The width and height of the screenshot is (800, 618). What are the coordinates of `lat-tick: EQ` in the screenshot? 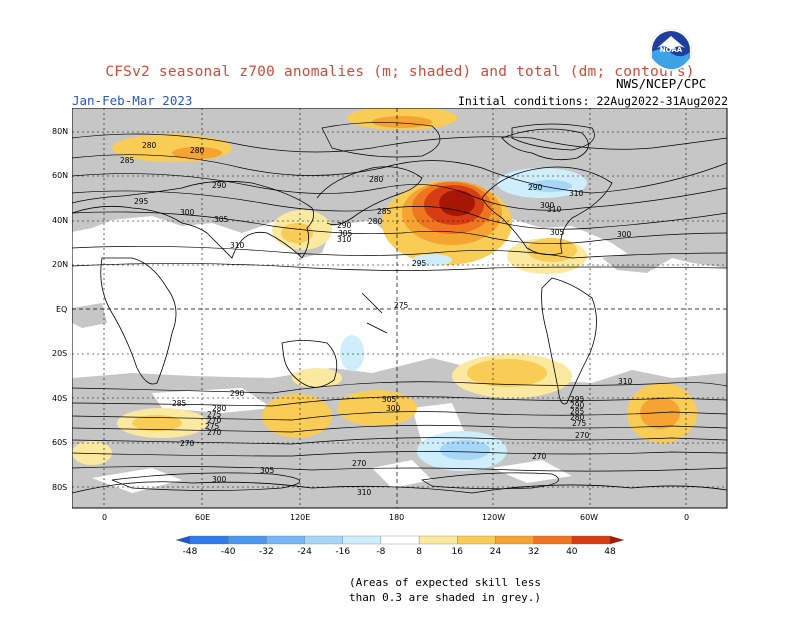 It's located at (62, 309).